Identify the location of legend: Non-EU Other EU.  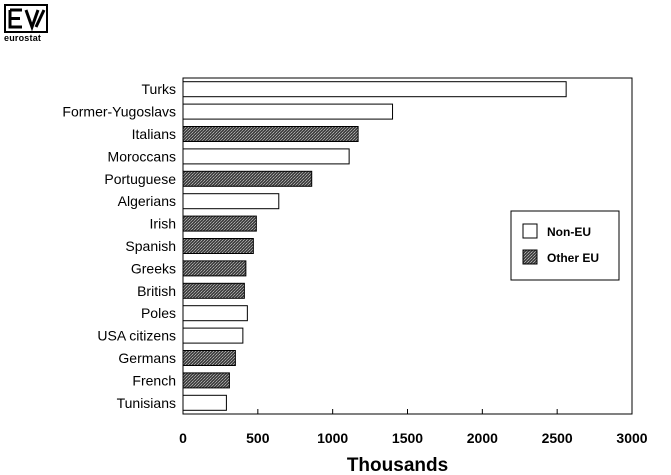
(565, 245).